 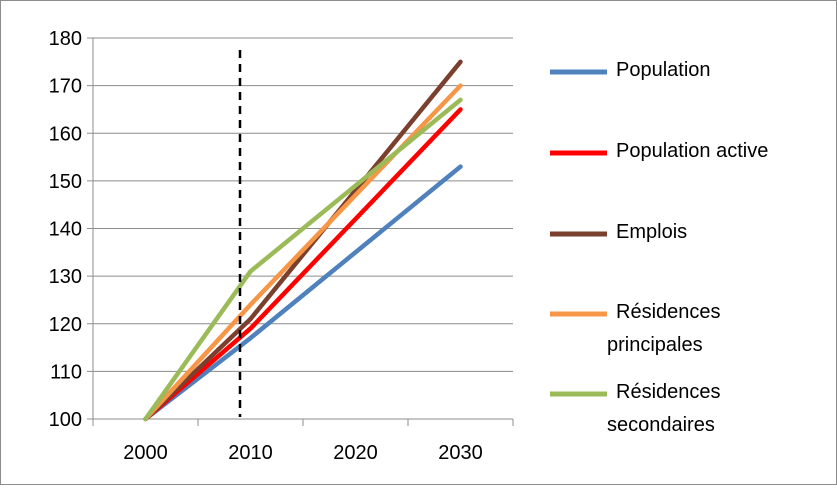 I want to click on y-tick-label: 150, so click(x=65, y=182).